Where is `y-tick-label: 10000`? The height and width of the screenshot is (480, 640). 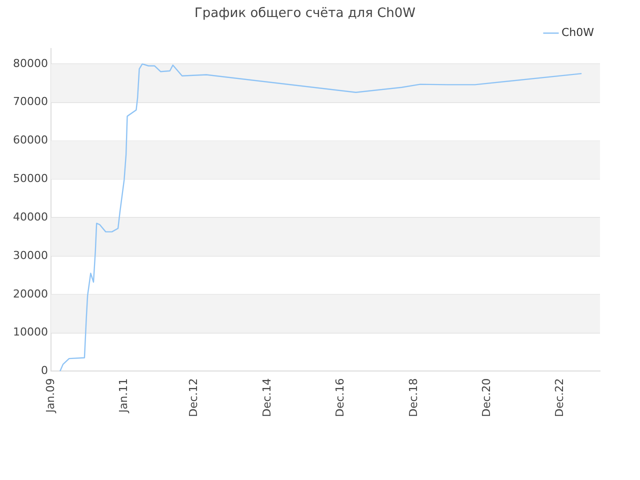
y-tick-label: 10000 is located at coordinates (30, 332).